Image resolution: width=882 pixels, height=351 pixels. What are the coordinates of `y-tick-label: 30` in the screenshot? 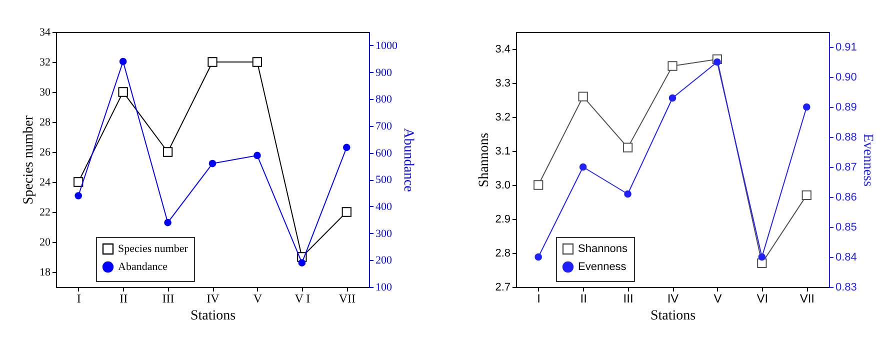 It's located at (45, 92).